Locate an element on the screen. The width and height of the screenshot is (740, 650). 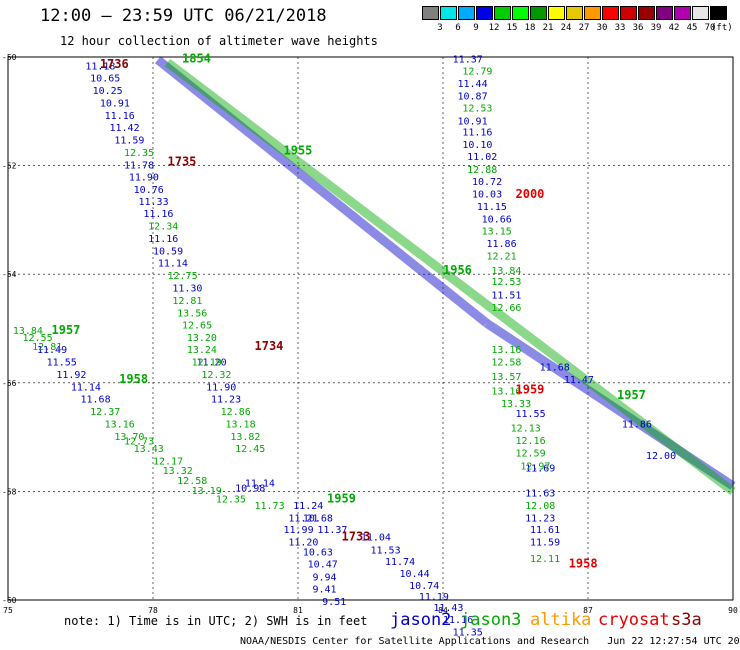
pass-time-label: 2000 is located at coordinates (530, 194).